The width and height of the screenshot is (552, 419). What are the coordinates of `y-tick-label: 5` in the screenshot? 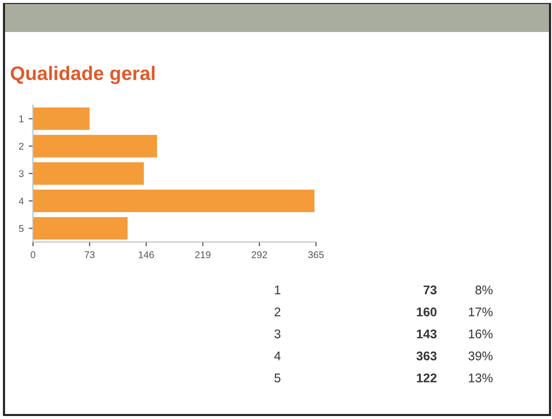 It's located at (21, 228).